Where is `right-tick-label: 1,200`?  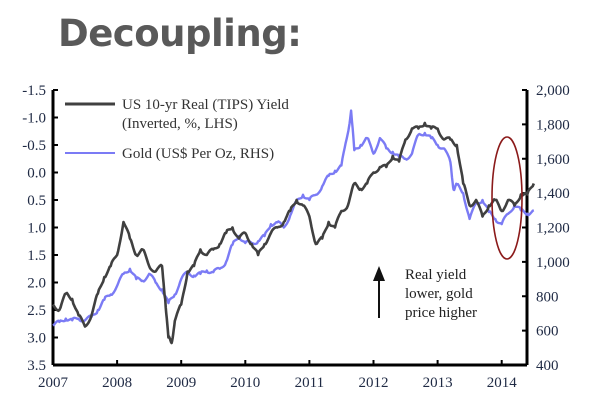 right-tick-label: 1,200 is located at coordinates (553, 229).